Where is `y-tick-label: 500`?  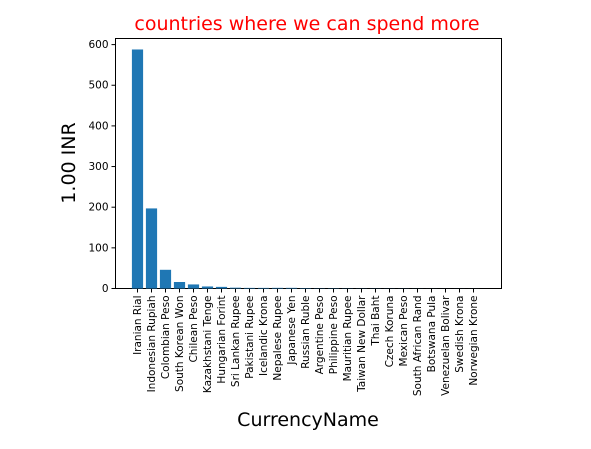
y-tick-label: 500 is located at coordinates (98, 86).